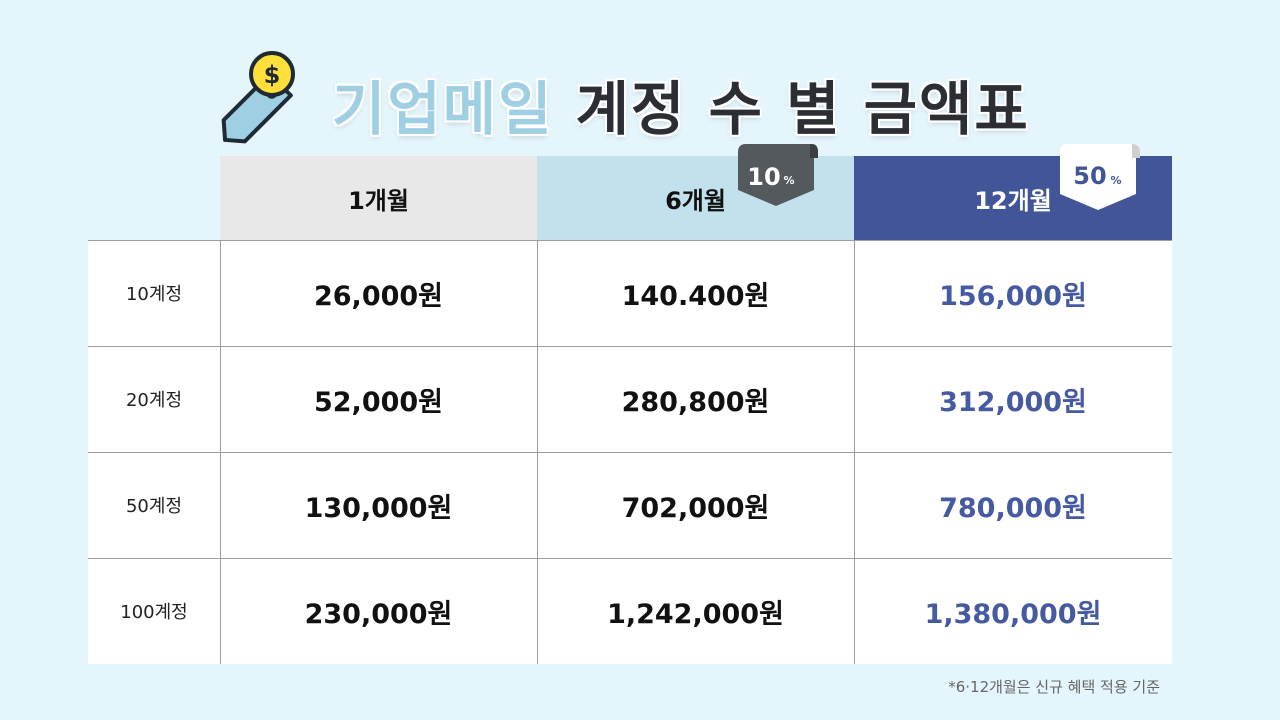 The height and width of the screenshot is (720, 1280). I want to click on discount-badge-12-month: 50 %, so click(1100, 177).